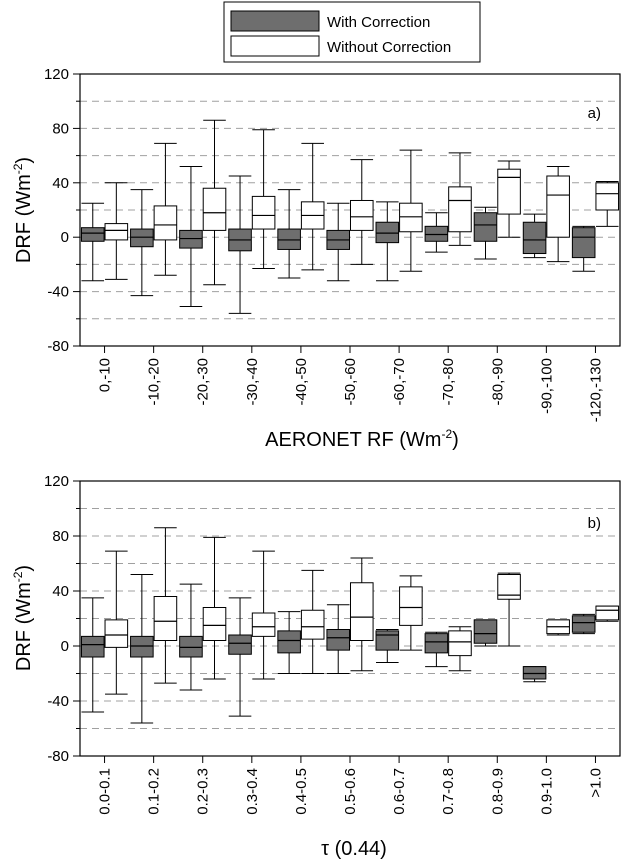 The height and width of the screenshot is (863, 644). Describe the element at coordinates (23, 210) in the screenshot. I see `panel-a-y-title: DRF (Wm-2)` at that location.